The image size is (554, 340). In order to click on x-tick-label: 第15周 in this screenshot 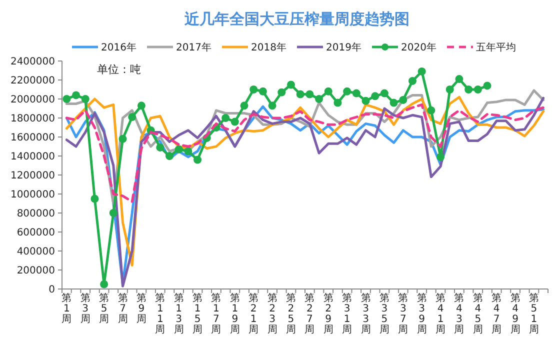, I will do `click(197, 314)`.